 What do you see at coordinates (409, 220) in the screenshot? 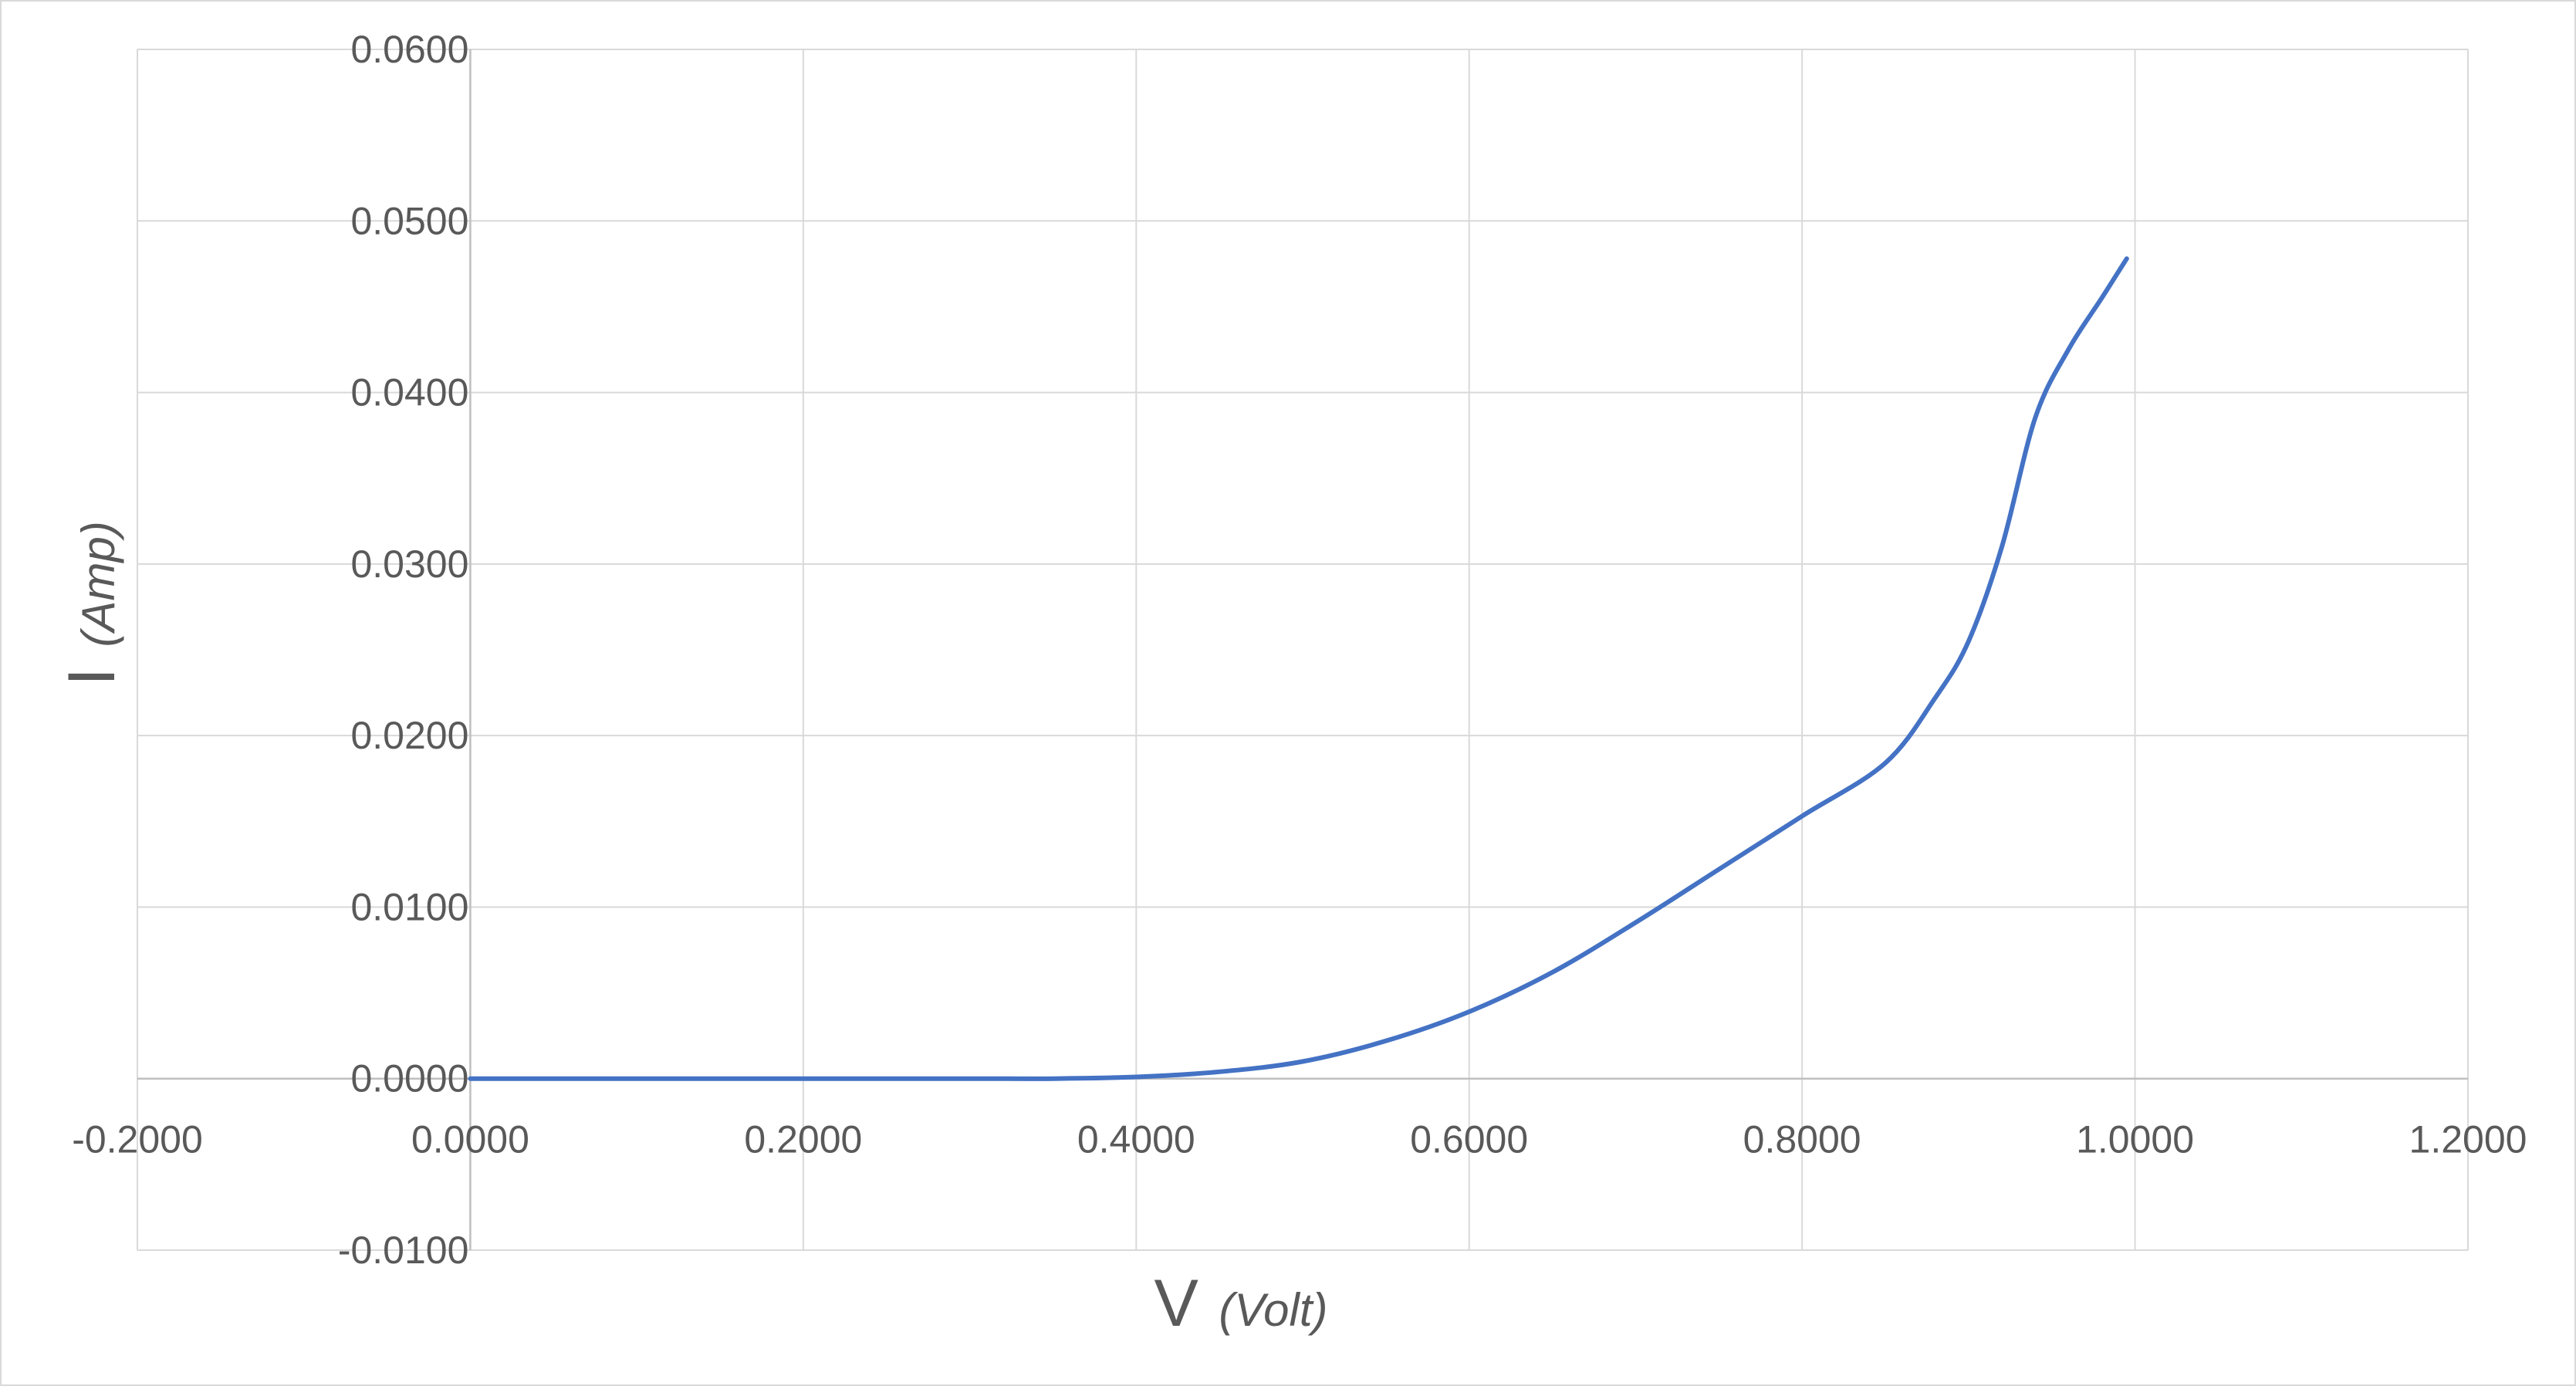
I see `y-tick-label: 0.0500` at bounding box center [409, 220].